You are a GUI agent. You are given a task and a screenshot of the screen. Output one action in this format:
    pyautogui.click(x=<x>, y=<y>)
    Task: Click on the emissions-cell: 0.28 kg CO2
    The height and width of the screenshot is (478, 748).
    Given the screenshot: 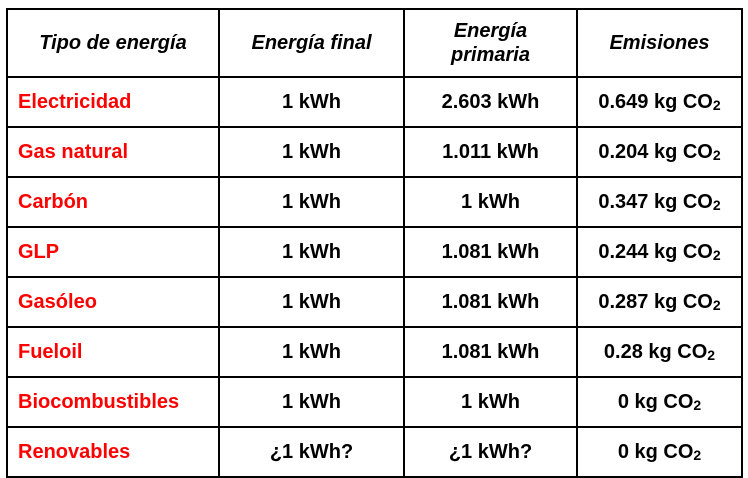 What is the action you would take?
    pyautogui.click(x=659, y=352)
    